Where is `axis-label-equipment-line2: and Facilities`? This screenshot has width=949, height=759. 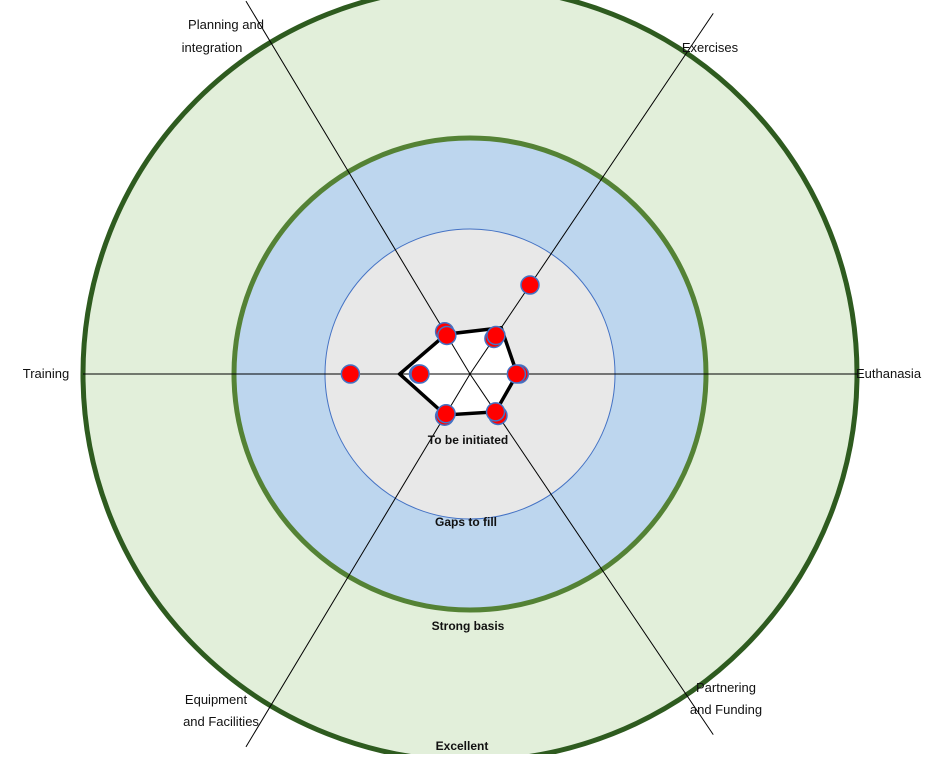 axis-label-equipment-line2: and Facilities is located at coordinates (221, 721).